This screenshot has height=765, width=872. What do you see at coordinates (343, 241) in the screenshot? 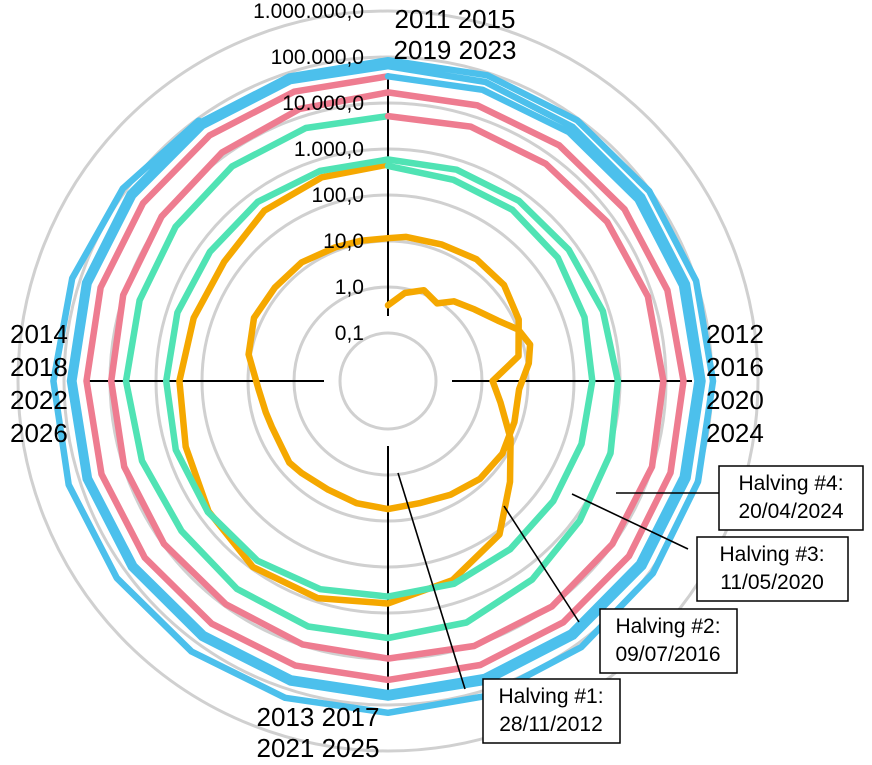
I see `radial-tick-label: 10,0` at bounding box center [343, 241].